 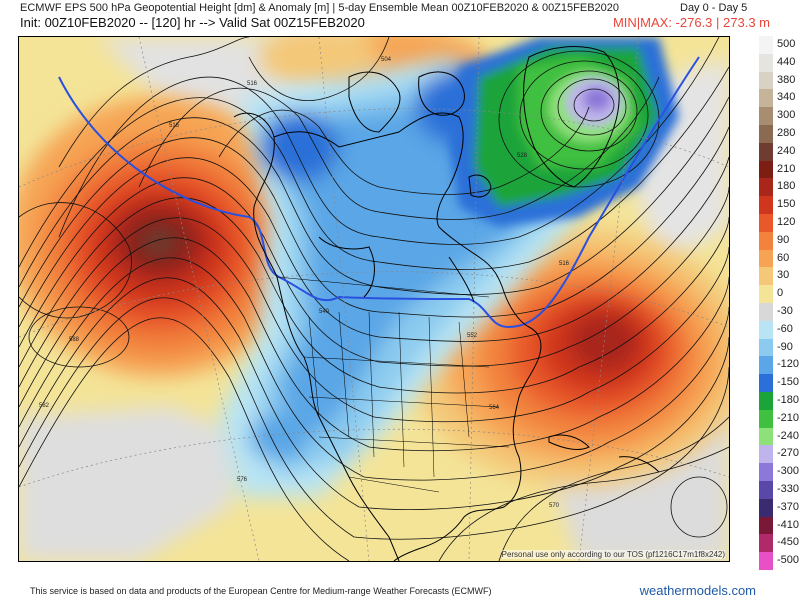 I want to click on legend-label: 30, so click(x=783, y=275).